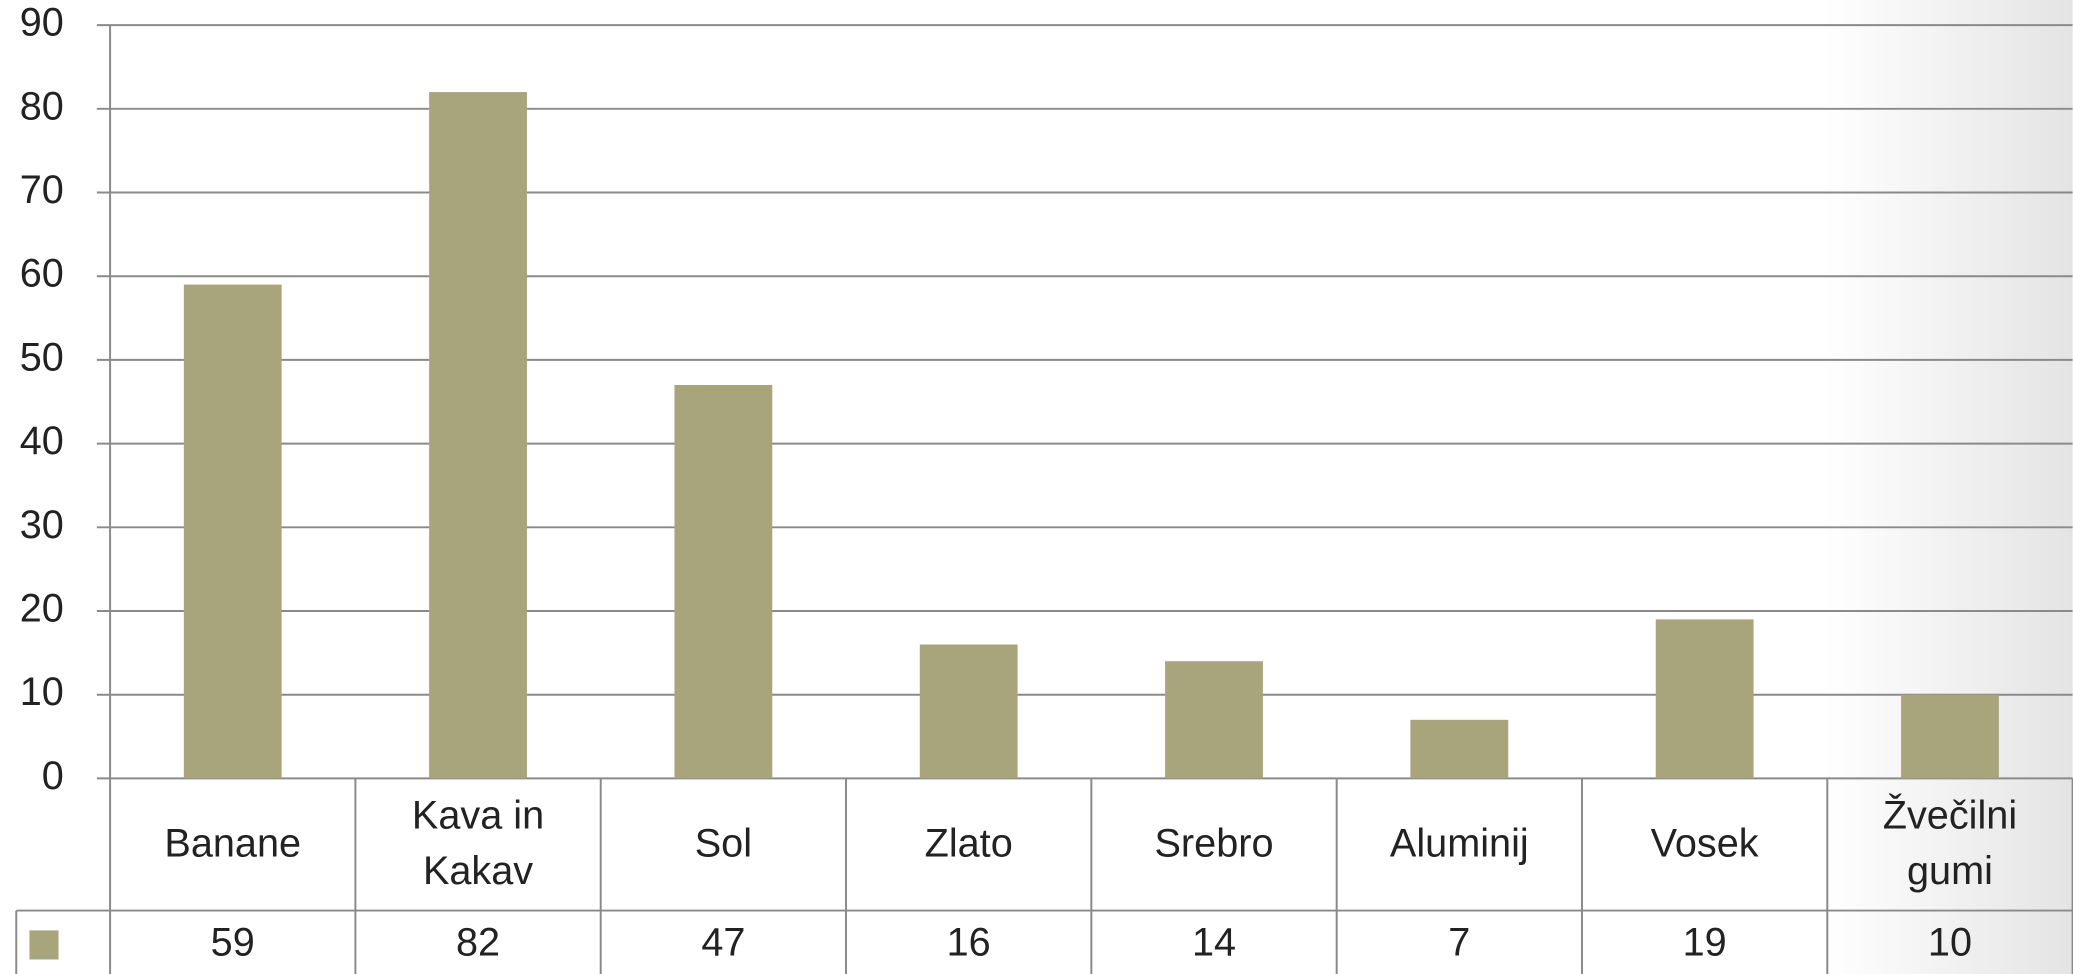 The width and height of the screenshot is (2073, 974). I want to click on table-value: 47, so click(723, 942).